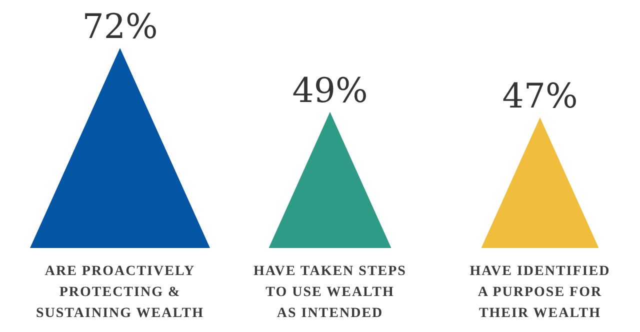 This screenshot has height=332, width=640. Describe the element at coordinates (540, 96) in the screenshot. I see `data-label: 47%` at that location.